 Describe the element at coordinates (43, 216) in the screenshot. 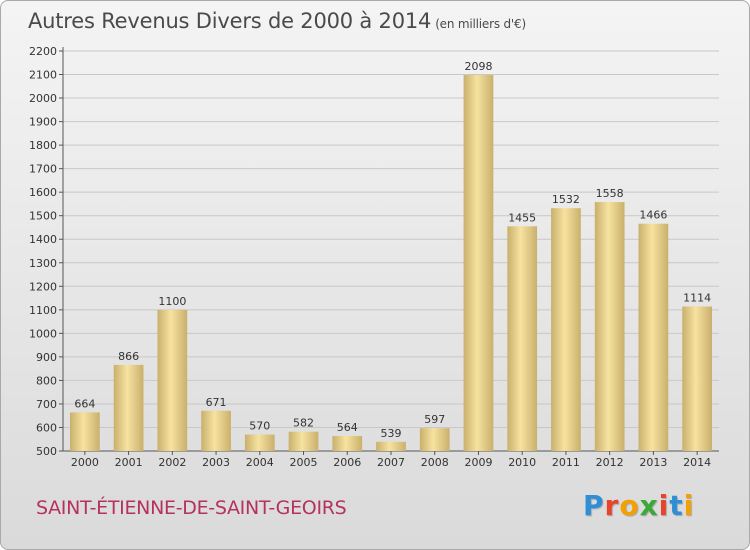

I see `y-tick-label: 1500` at that location.